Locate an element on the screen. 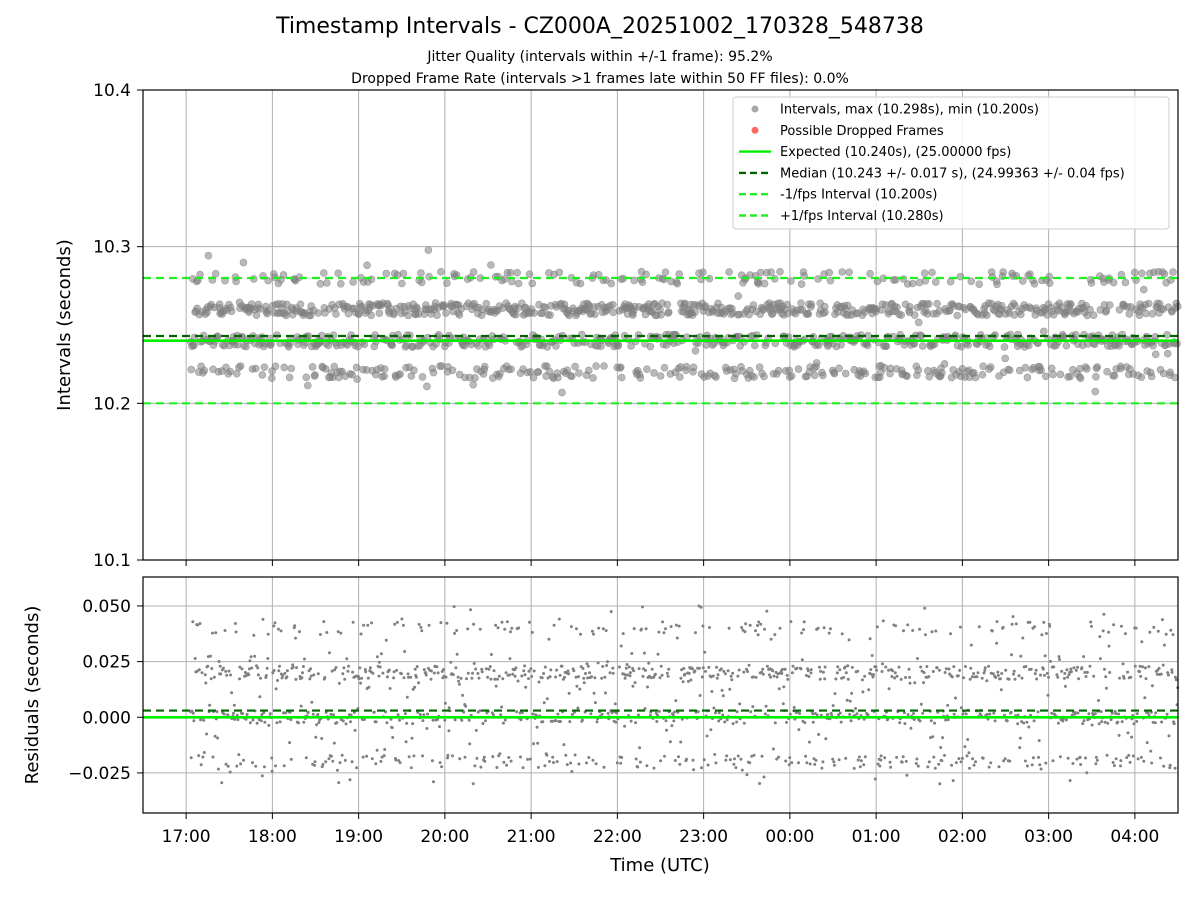 The height and width of the screenshot is (900, 1200). legend-label: Possible Dropped Frames is located at coordinates (862, 131).